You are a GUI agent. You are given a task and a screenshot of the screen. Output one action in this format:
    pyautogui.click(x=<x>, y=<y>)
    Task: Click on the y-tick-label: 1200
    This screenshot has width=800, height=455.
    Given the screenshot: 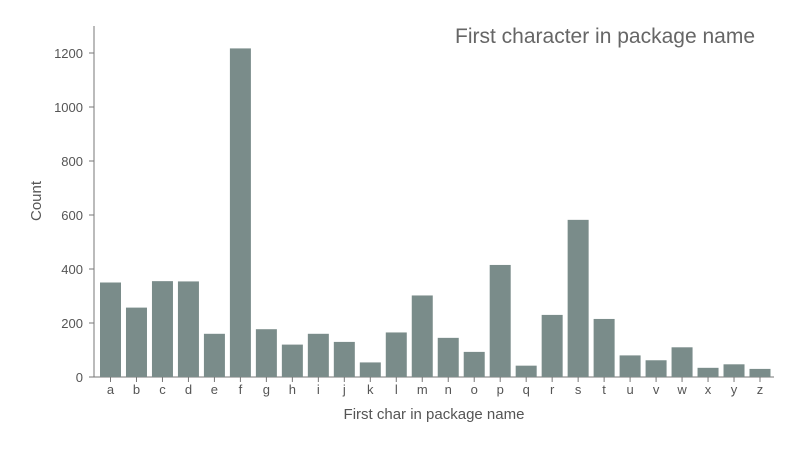 What is the action you would take?
    pyautogui.click(x=68, y=53)
    